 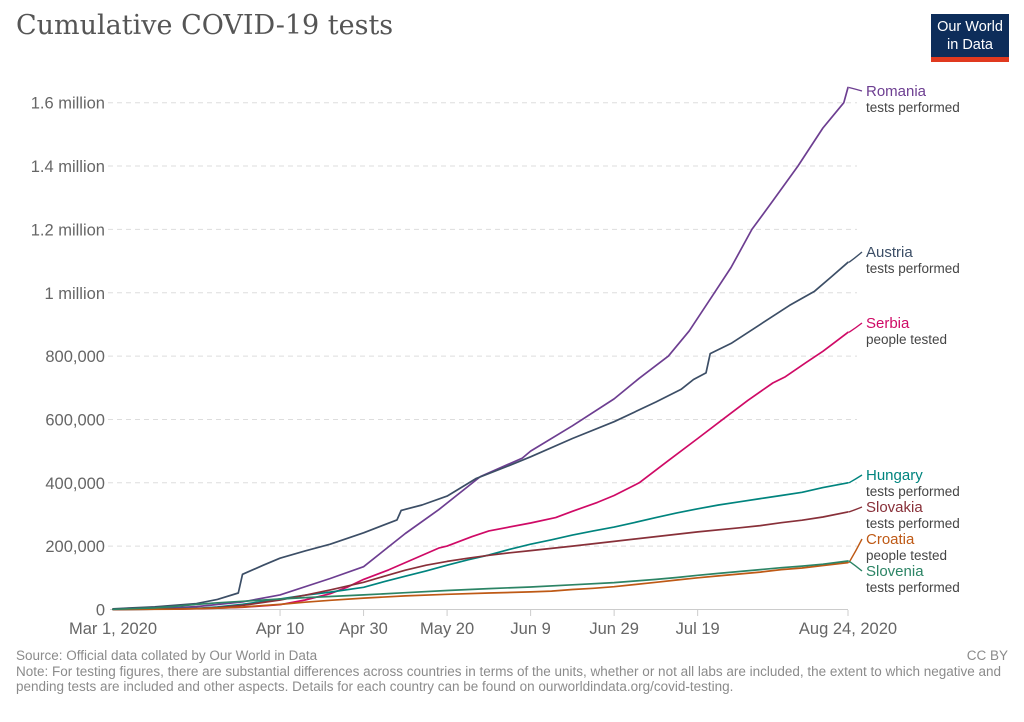 I want to click on series-label-croatia: Croatia, so click(x=890, y=539).